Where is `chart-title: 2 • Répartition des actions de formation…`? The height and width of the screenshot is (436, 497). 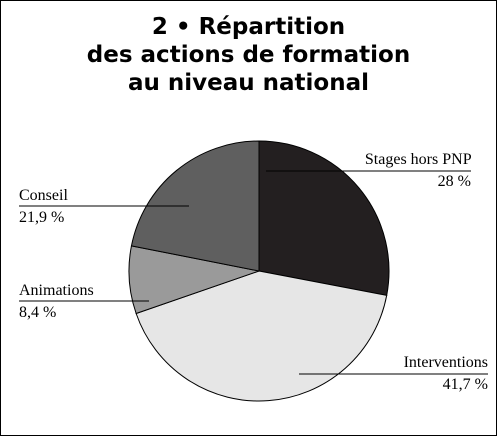 chart-title: 2 • Répartition des actions de formation… is located at coordinates (248, 55).